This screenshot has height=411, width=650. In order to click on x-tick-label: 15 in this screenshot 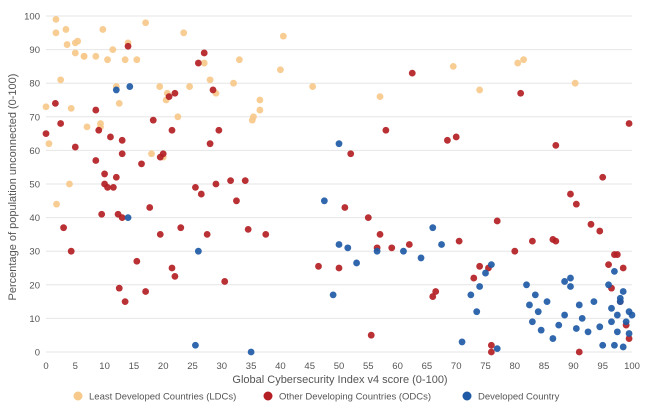, I will do `click(134, 366)`.